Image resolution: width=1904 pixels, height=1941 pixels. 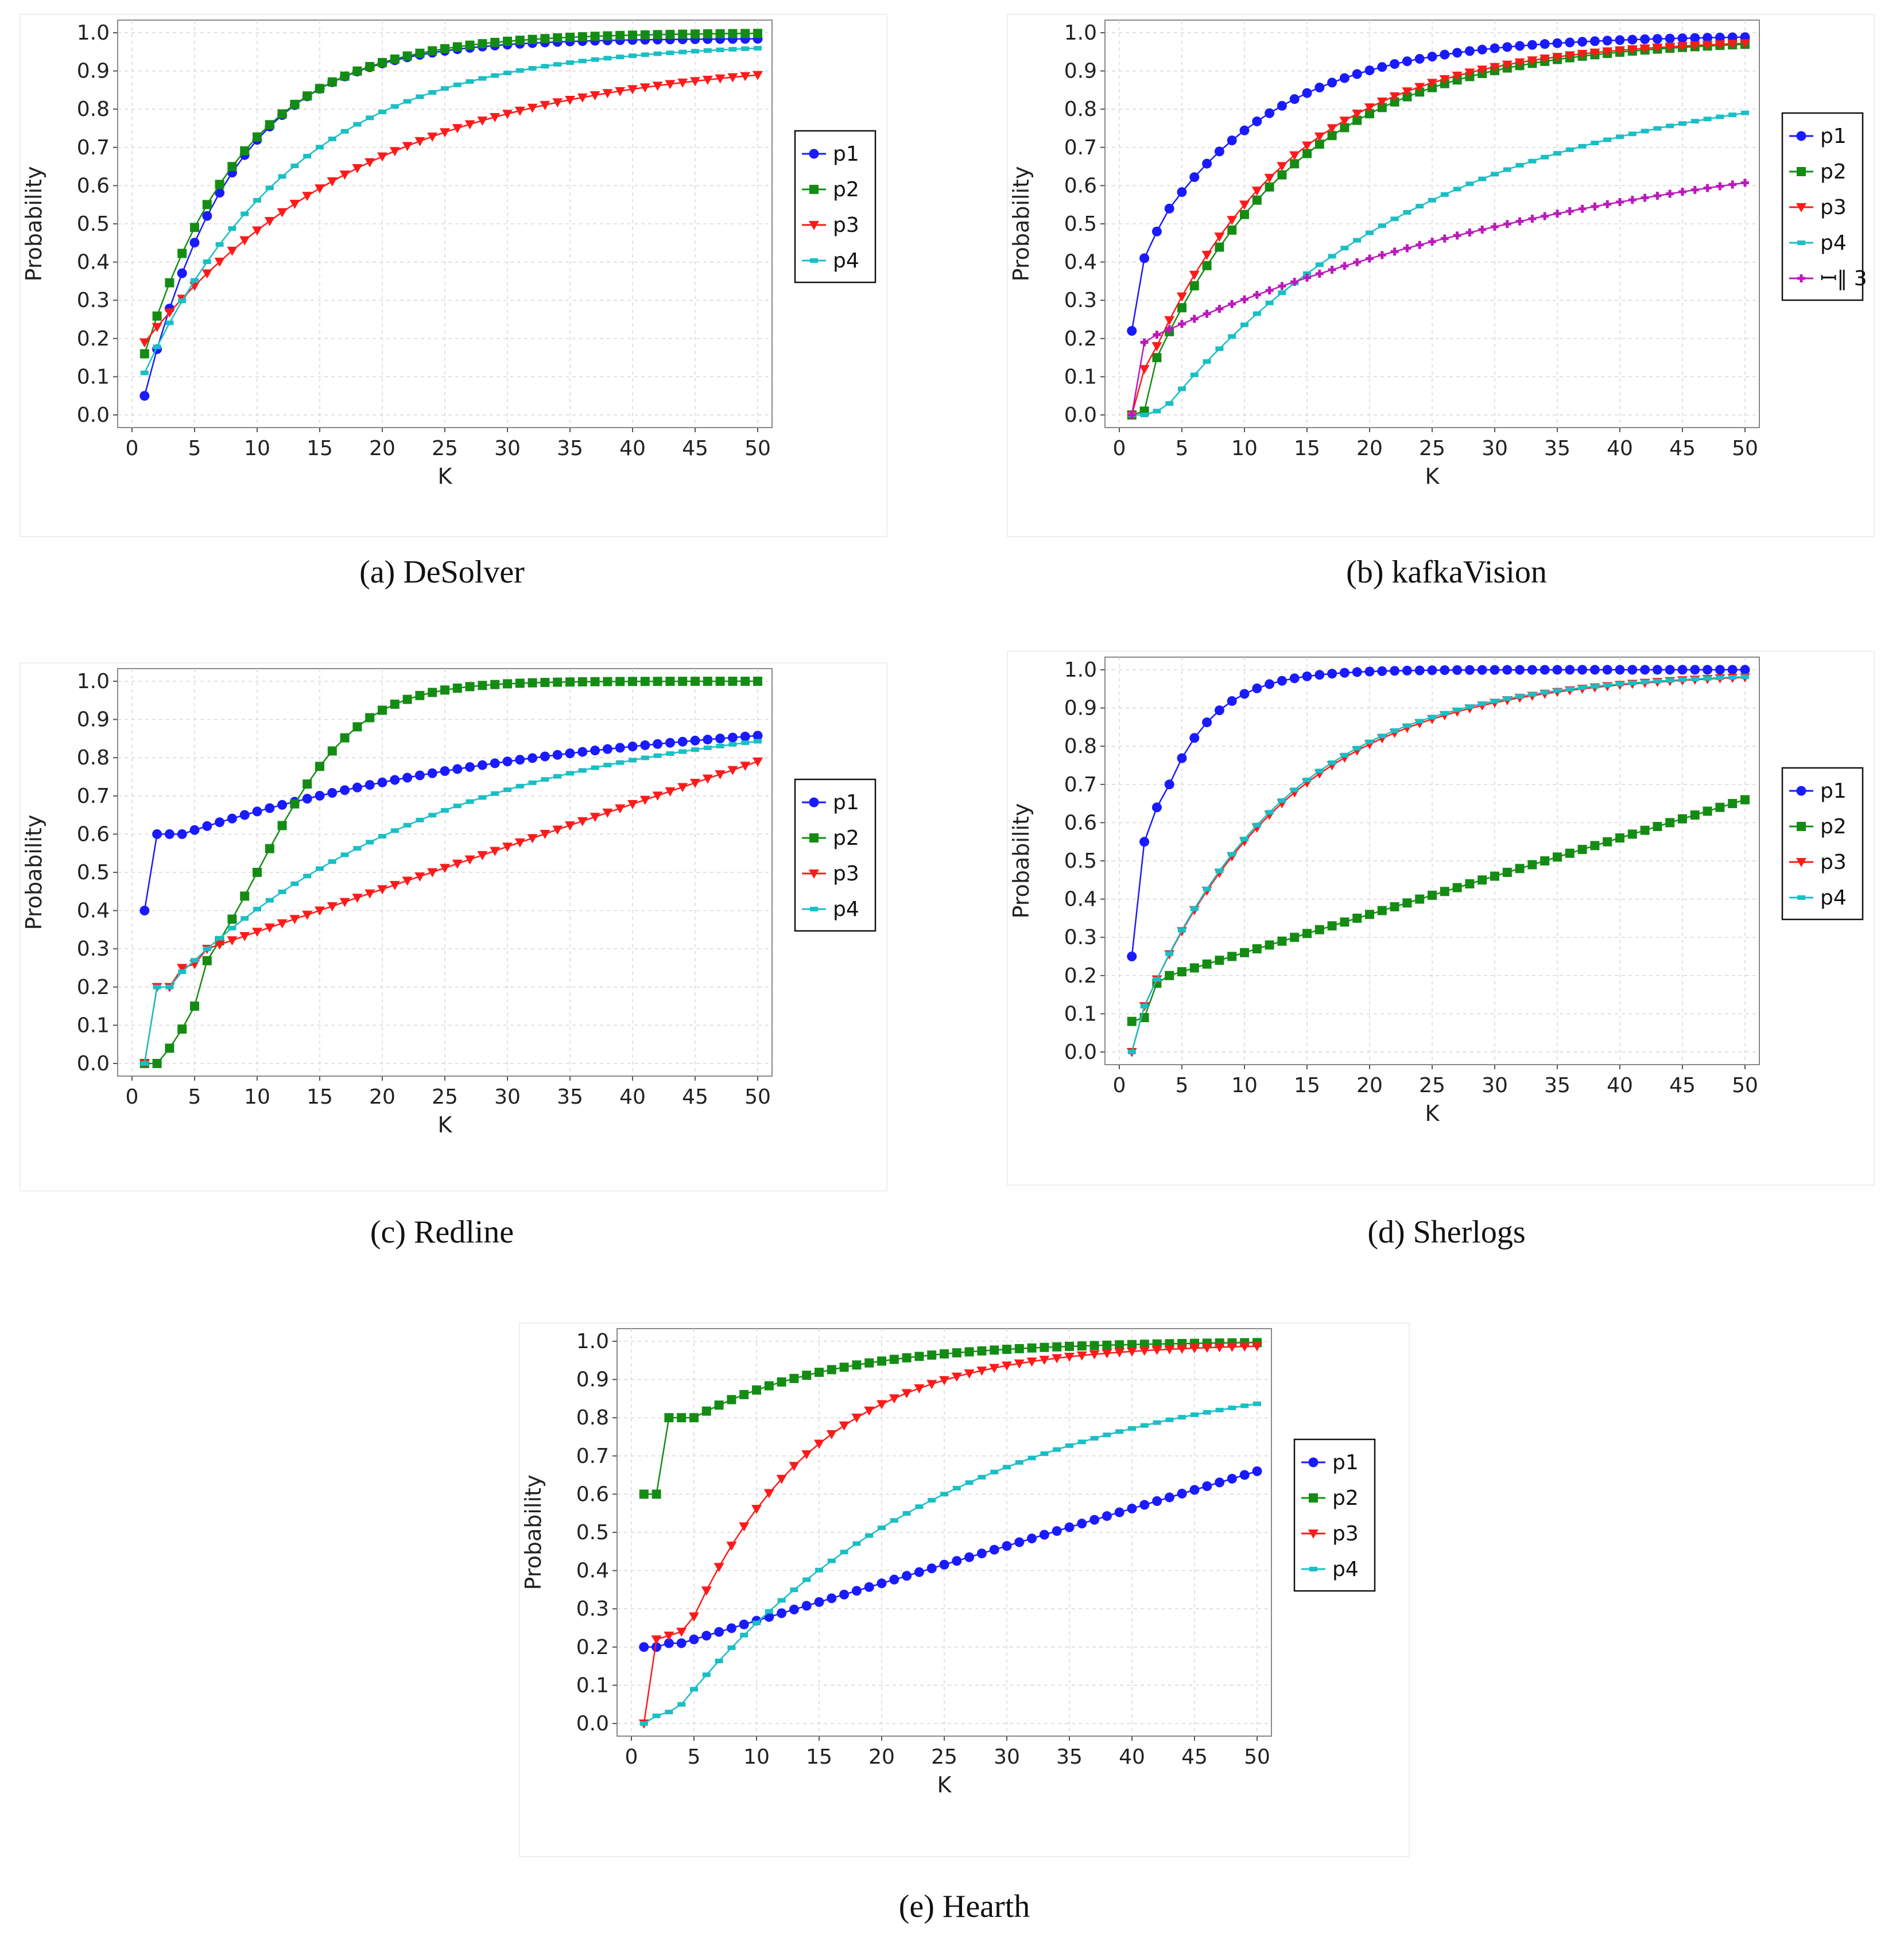 I want to click on legend-label: p1, so click(x=1834, y=791).